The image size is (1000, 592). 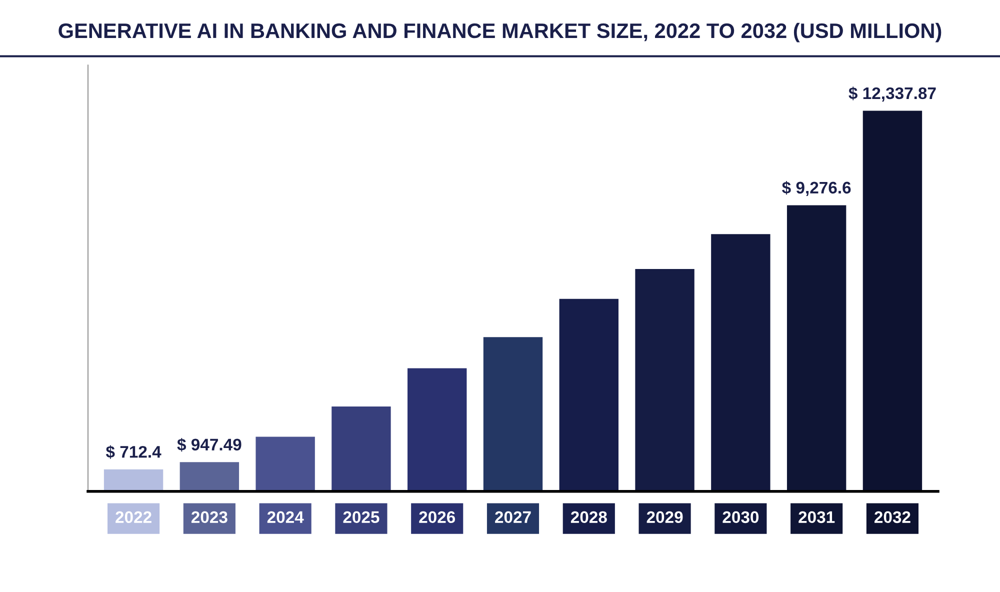 What do you see at coordinates (209, 517) in the screenshot?
I see `x-tick-label: 2023` at bounding box center [209, 517].